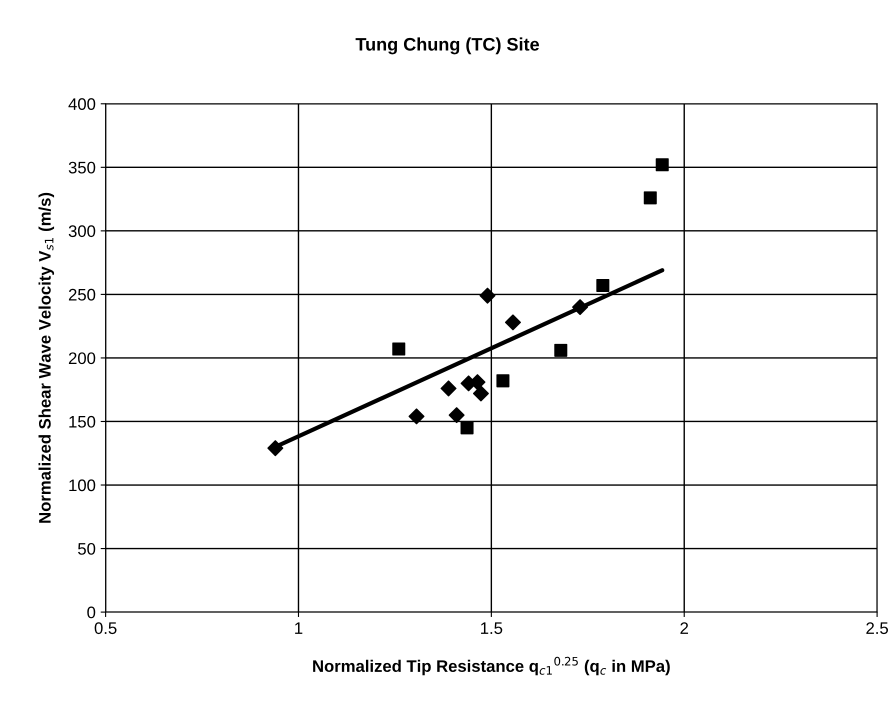 The width and height of the screenshot is (895, 706). What do you see at coordinates (105, 628) in the screenshot?
I see `x-tick-label: 0.5` at bounding box center [105, 628].